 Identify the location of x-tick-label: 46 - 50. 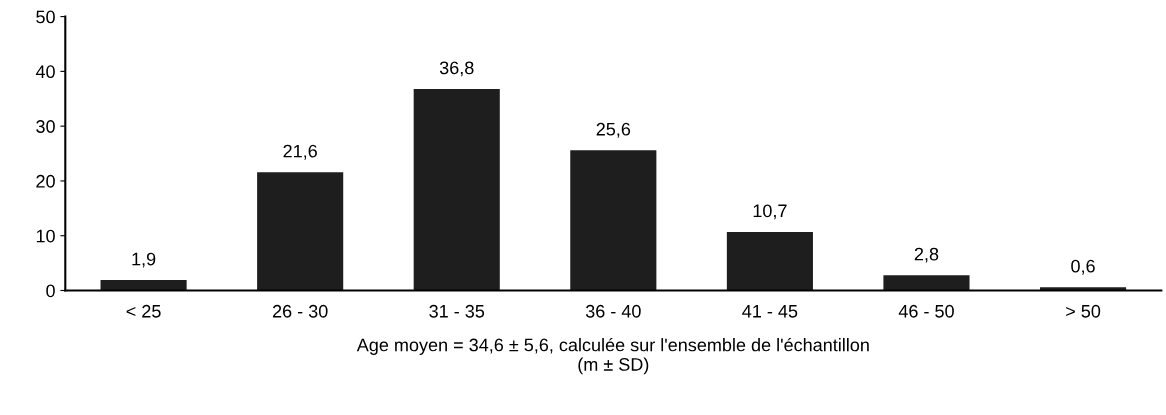
(926, 311).